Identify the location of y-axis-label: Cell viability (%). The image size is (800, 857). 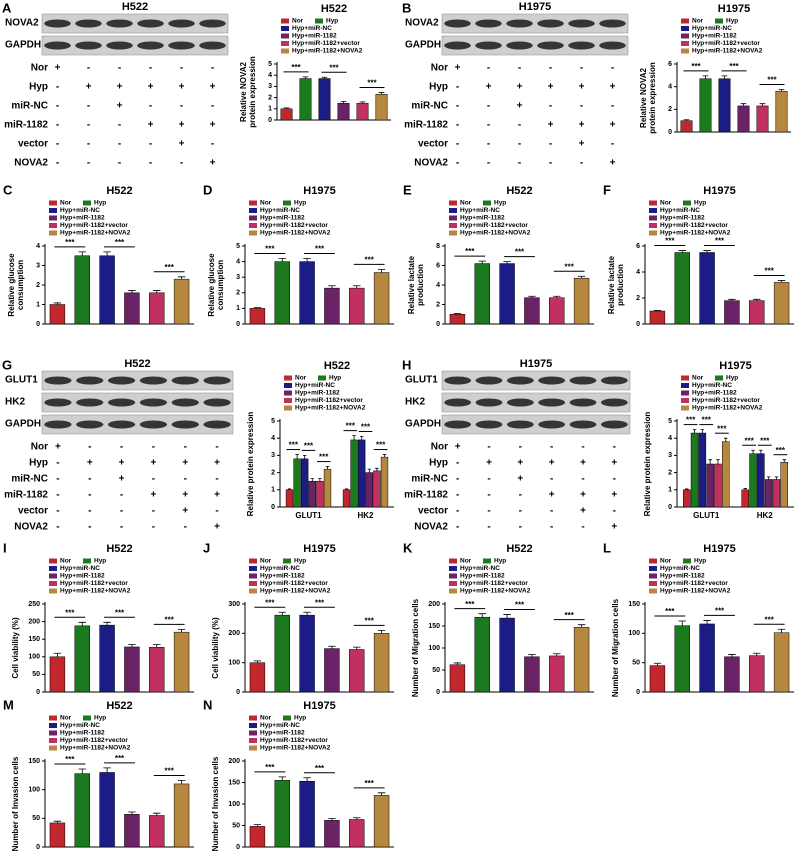
(215, 648).